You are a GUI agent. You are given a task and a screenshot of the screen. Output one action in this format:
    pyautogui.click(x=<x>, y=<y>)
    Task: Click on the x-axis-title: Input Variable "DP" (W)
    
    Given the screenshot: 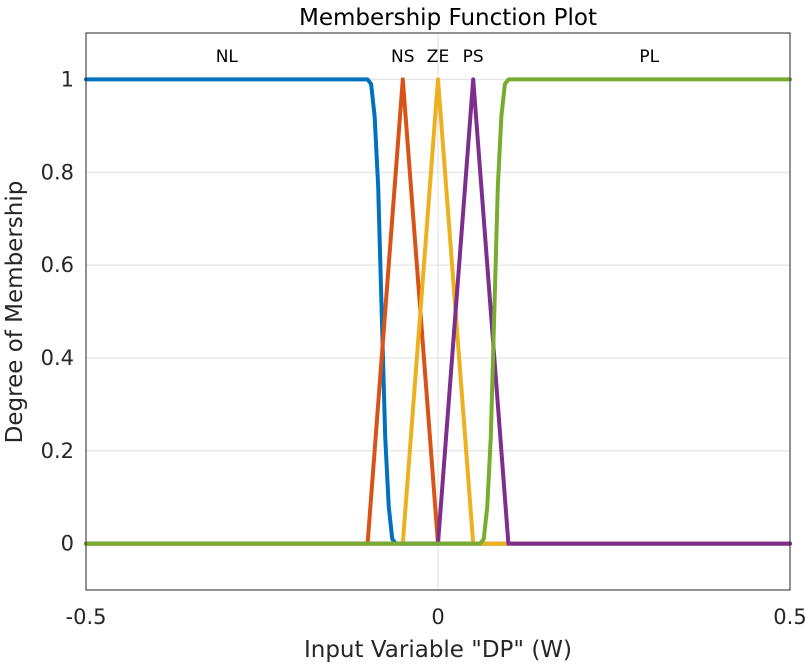 What is the action you would take?
    pyautogui.click(x=438, y=650)
    